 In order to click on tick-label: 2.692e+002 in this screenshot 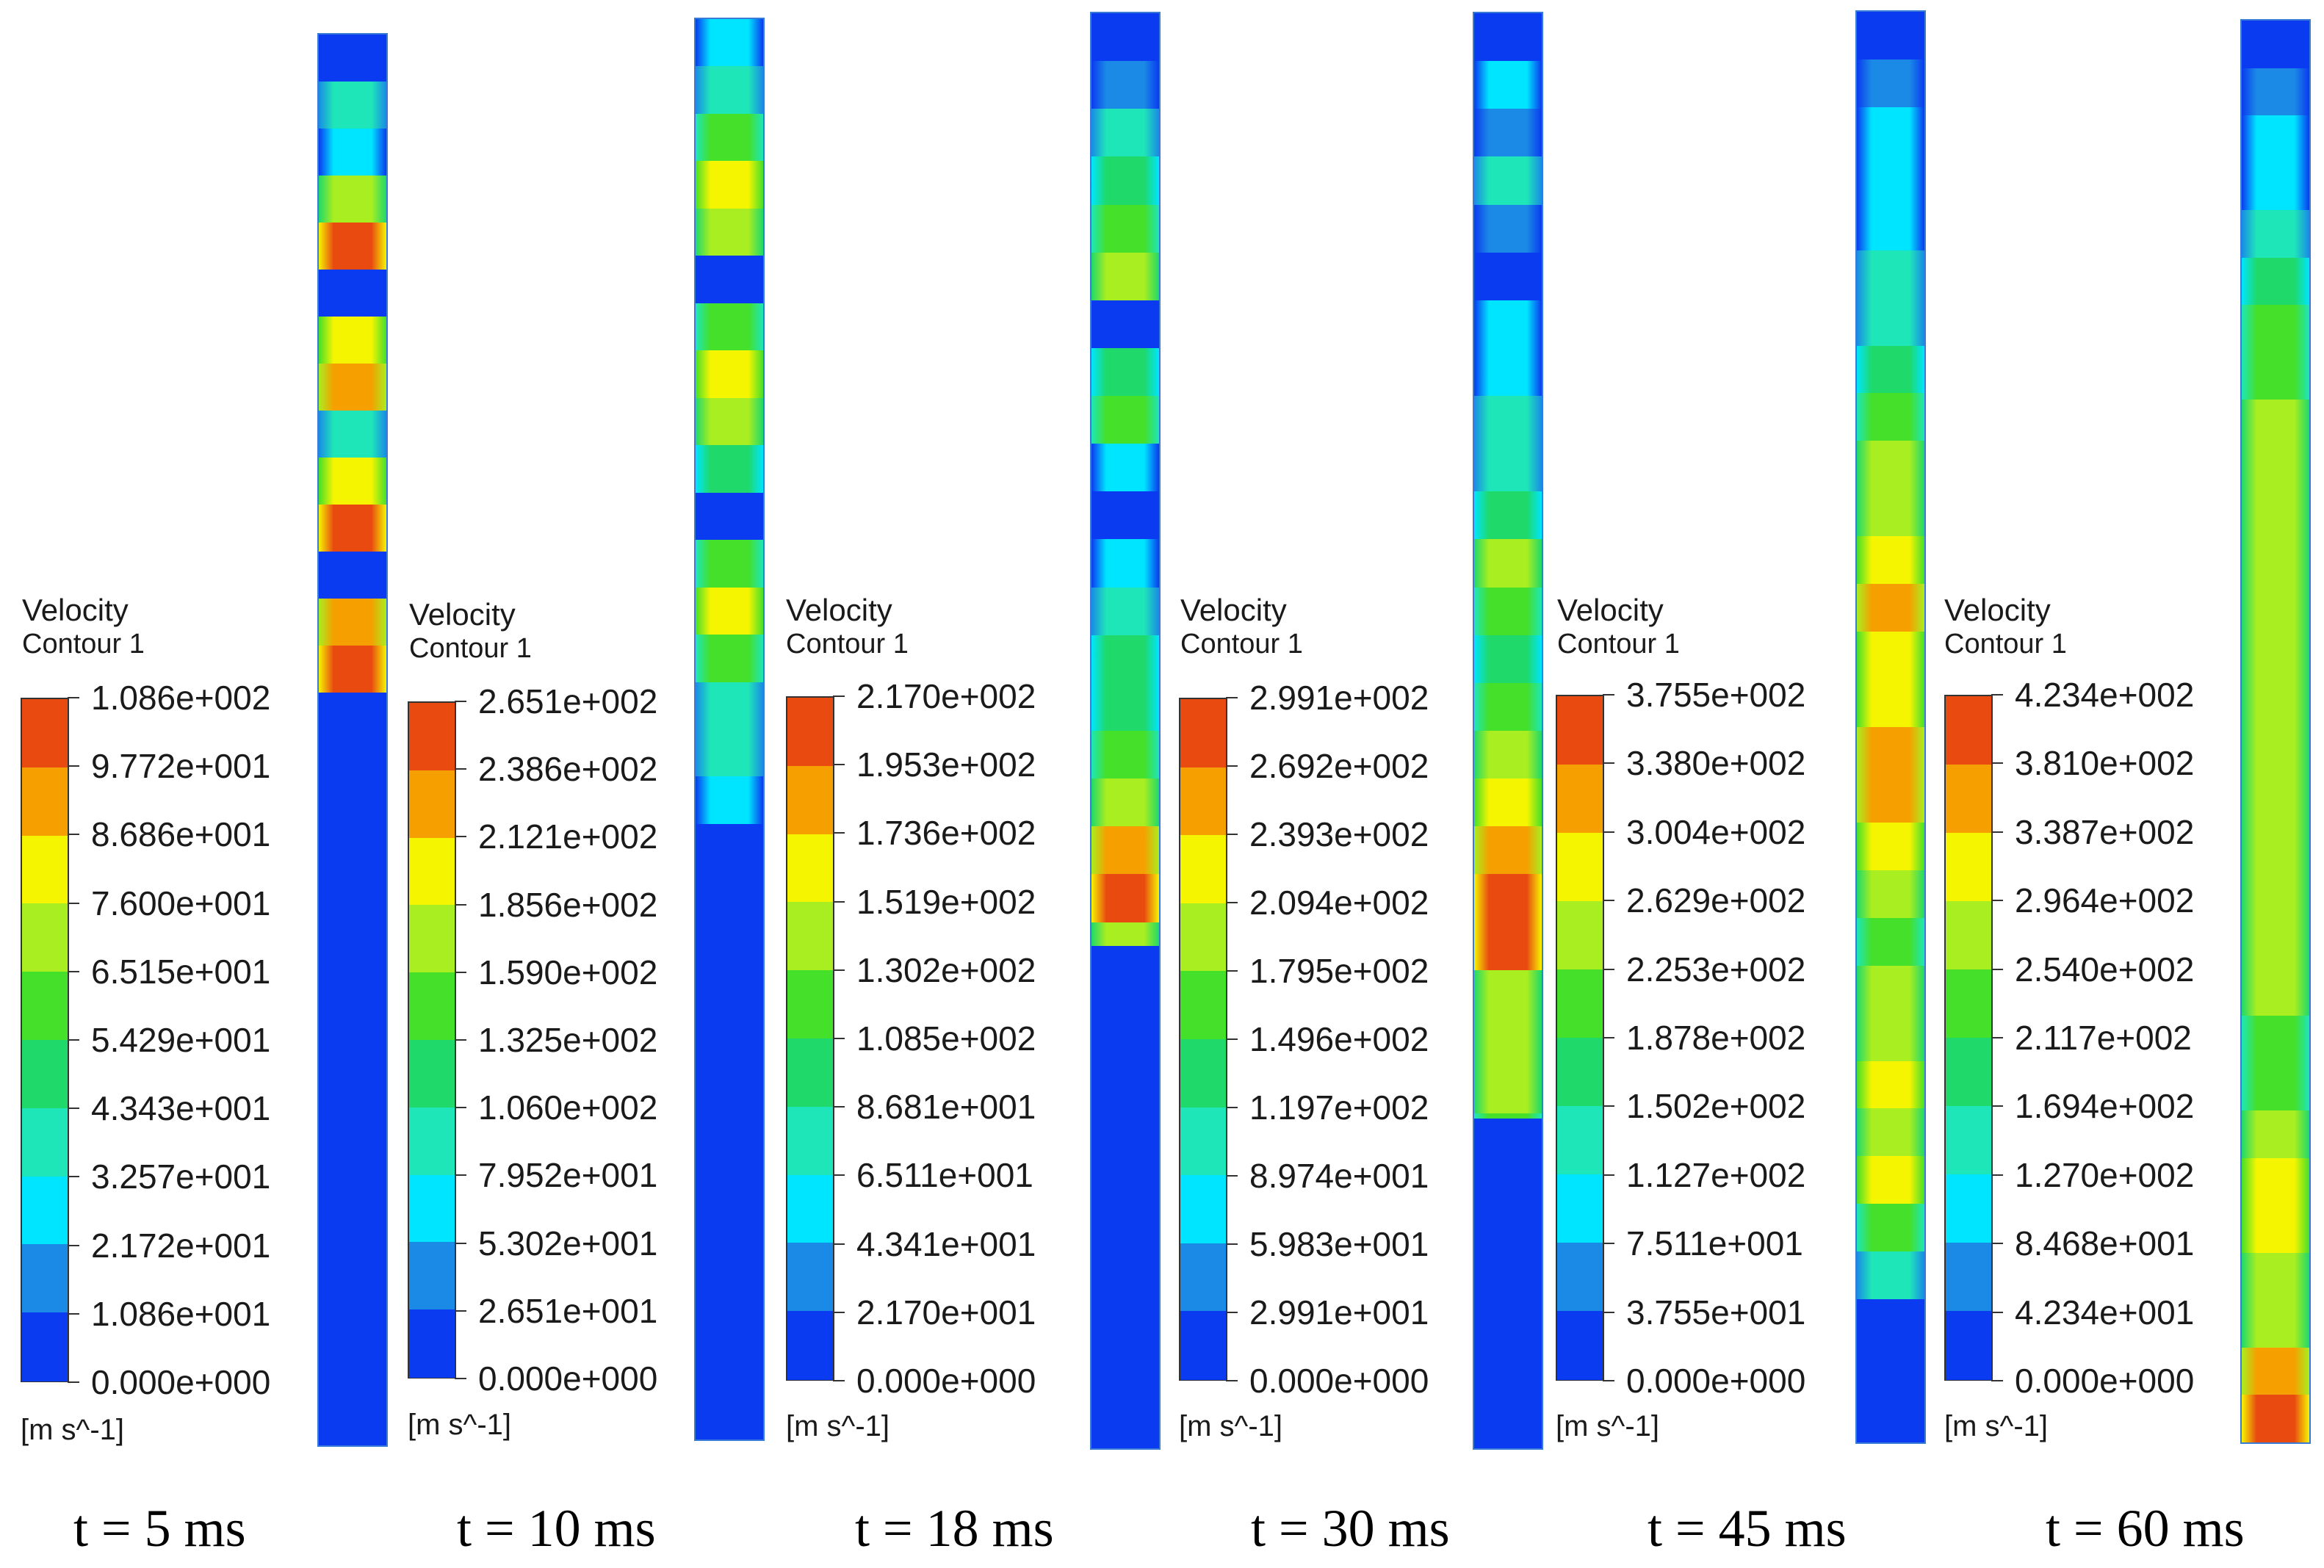, I will do `click(1339, 766)`.